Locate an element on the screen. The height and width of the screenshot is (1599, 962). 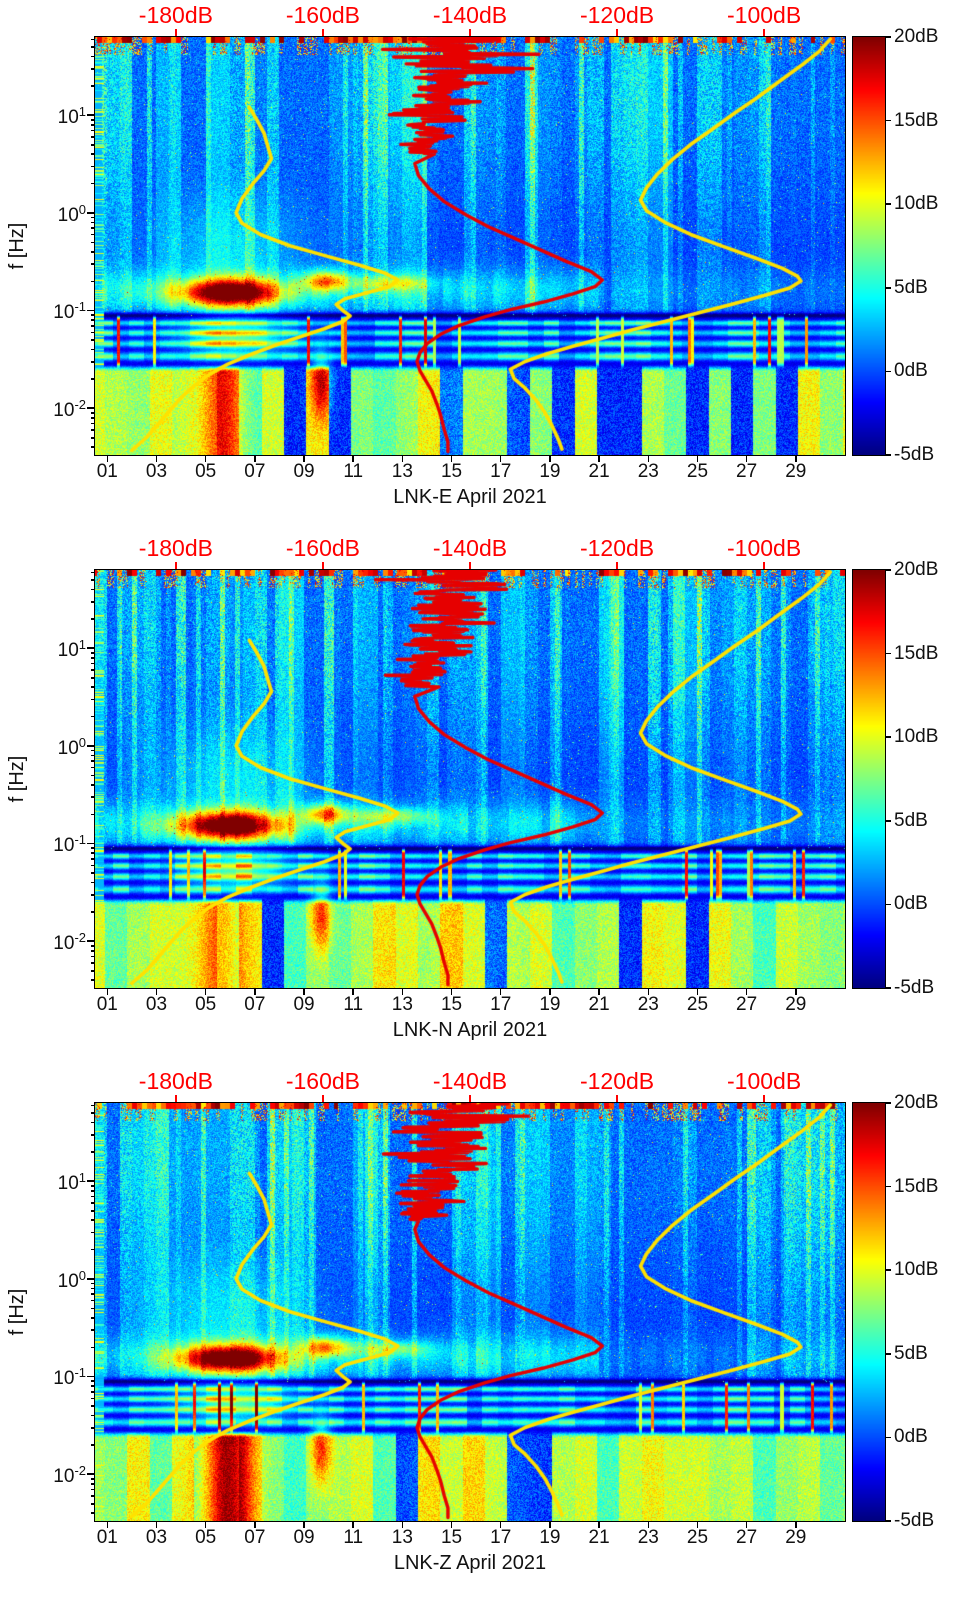
x-tick-label: 09 is located at coordinates (304, 1004).